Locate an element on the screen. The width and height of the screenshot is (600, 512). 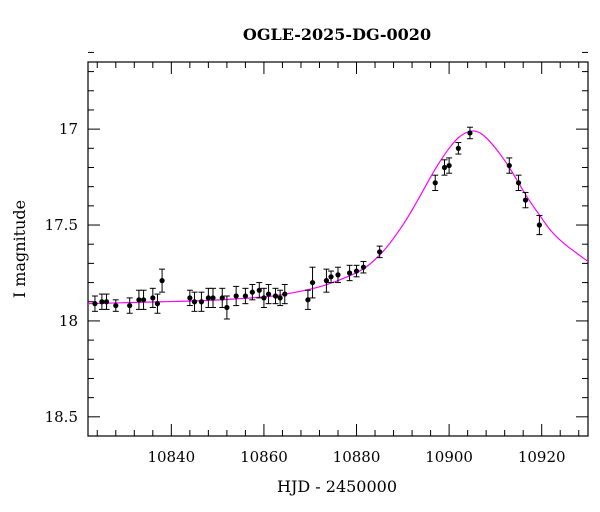
y-axis-label: I magnitude is located at coordinates (19, 249).